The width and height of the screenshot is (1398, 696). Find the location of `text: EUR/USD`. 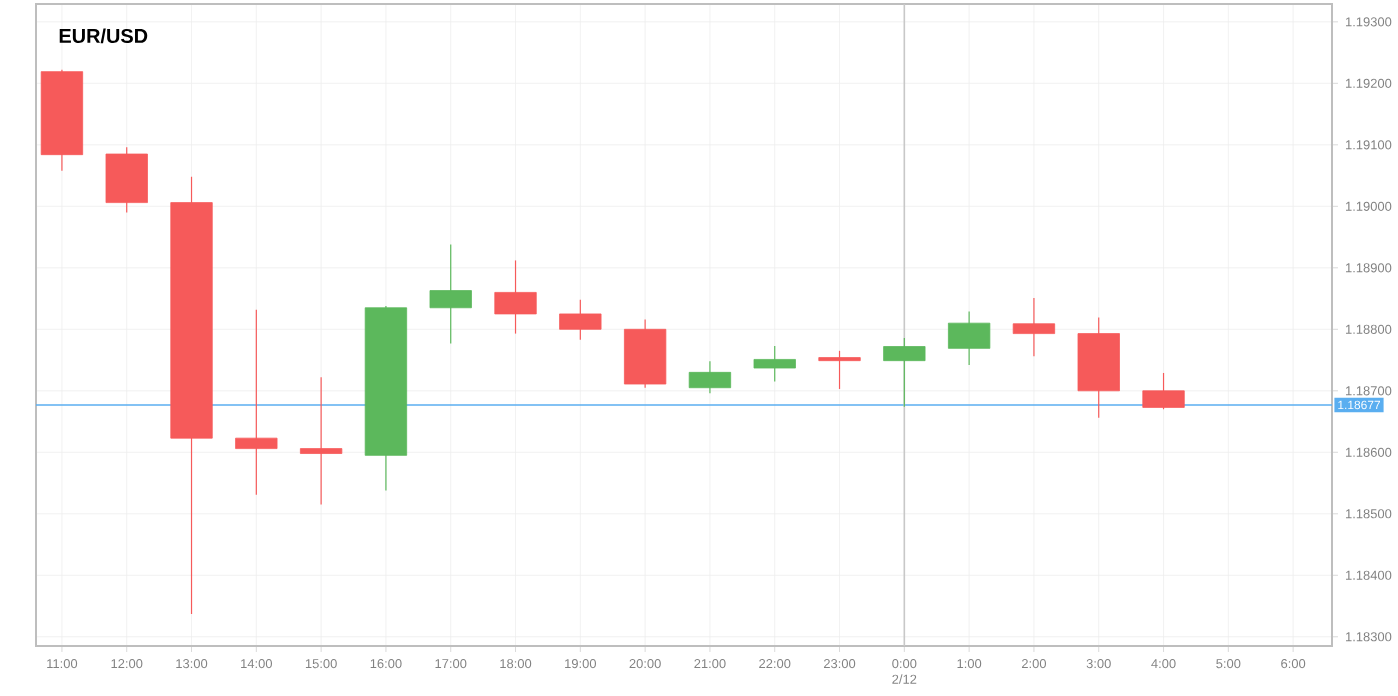

text: EUR/USD is located at coordinates (103, 36).